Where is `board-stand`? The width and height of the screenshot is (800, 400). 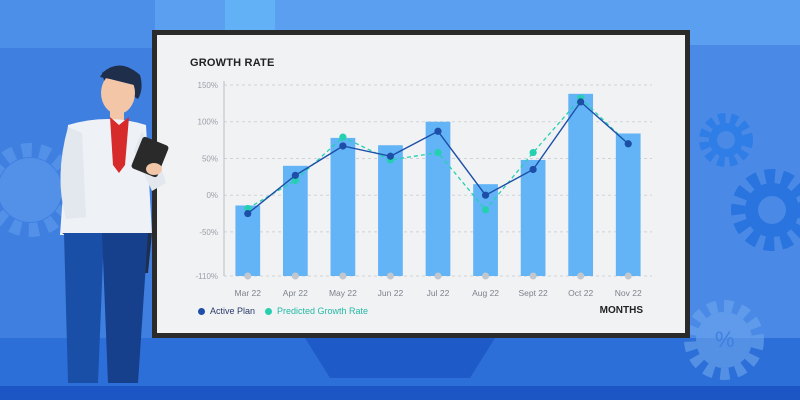
board-stand is located at coordinates (400, 358).